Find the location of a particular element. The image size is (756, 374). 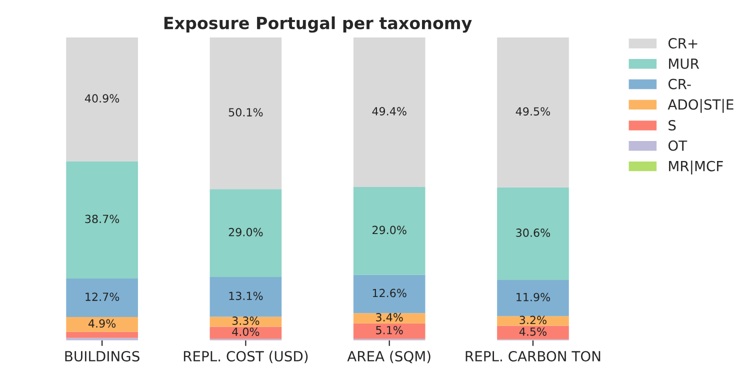

data-label: 12.7% is located at coordinates (103, 296).